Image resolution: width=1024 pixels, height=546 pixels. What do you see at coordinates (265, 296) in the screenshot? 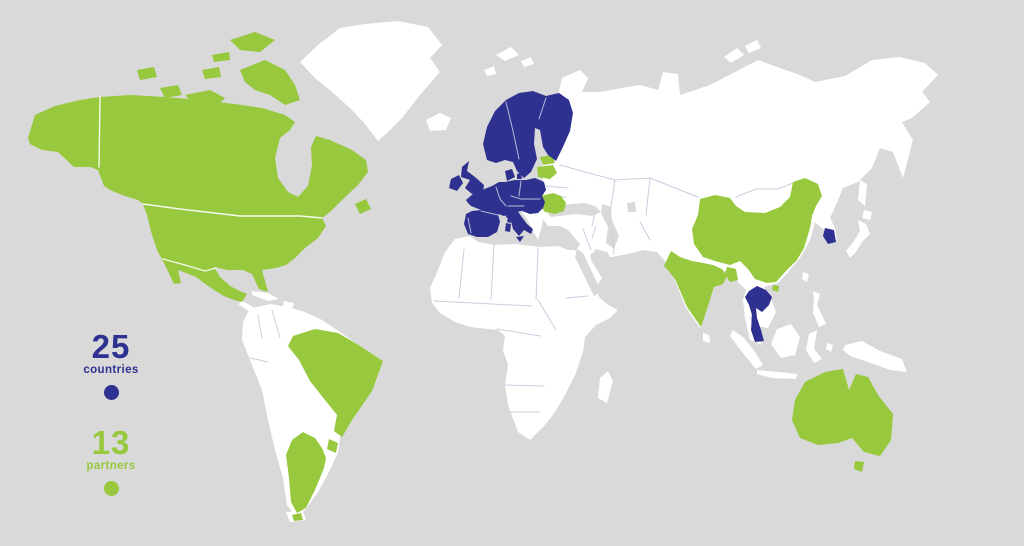
I see `cuba` at bounding box center [265, 296].